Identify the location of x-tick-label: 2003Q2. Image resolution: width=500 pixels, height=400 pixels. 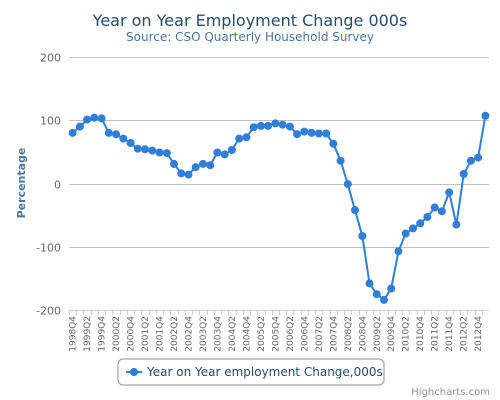
(204, 334).